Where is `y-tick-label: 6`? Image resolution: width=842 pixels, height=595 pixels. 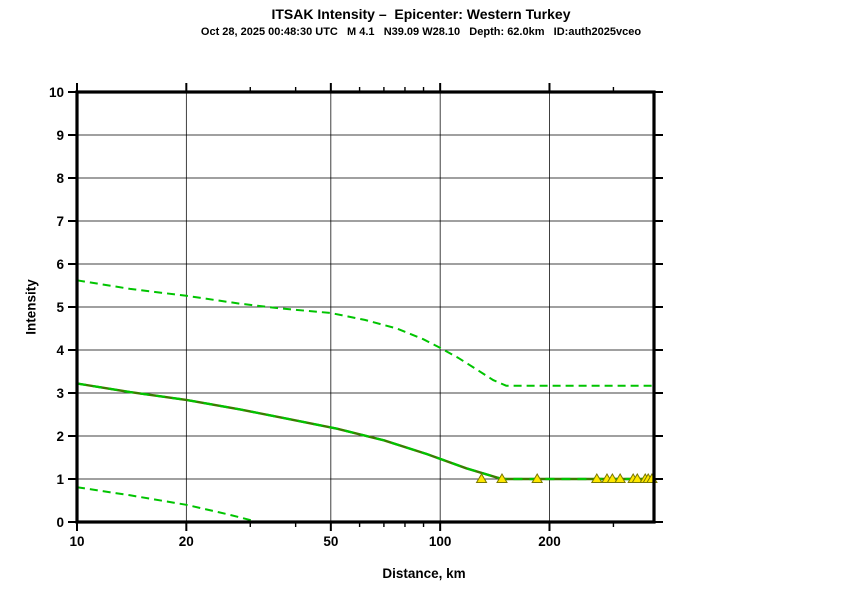
y-tick-label: 6 is located at coordinates (60, 264).